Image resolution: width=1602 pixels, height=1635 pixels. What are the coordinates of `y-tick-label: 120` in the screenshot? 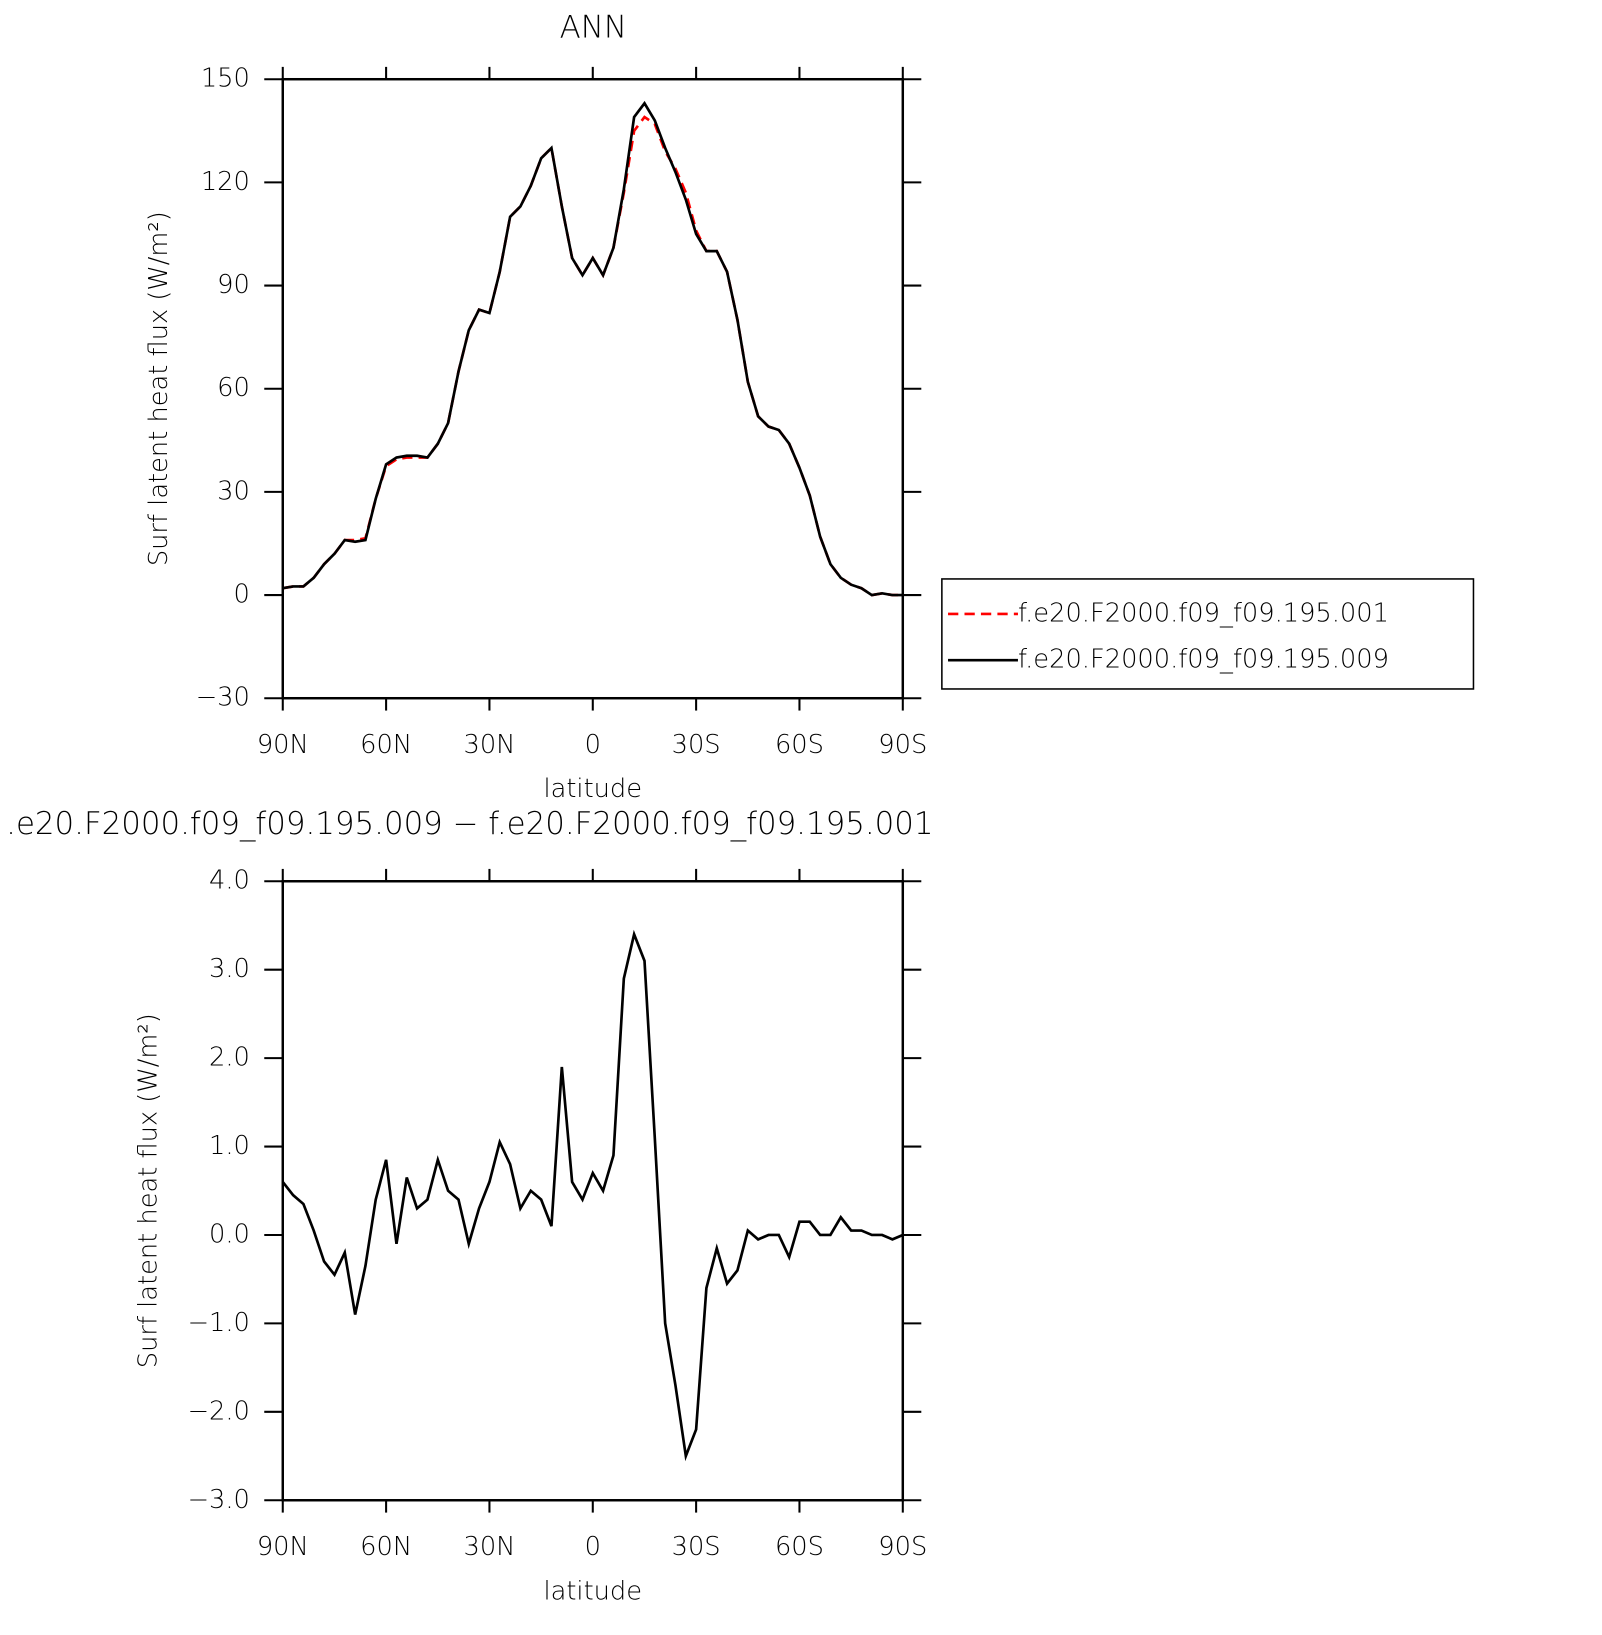 It's located at (225, 182).